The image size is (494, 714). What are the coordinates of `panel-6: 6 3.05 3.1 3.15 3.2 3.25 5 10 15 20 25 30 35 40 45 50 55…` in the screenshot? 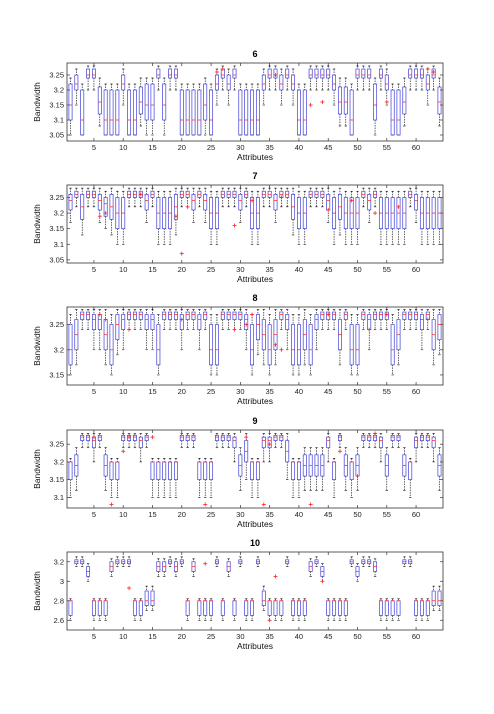 It's located at (238, 105).